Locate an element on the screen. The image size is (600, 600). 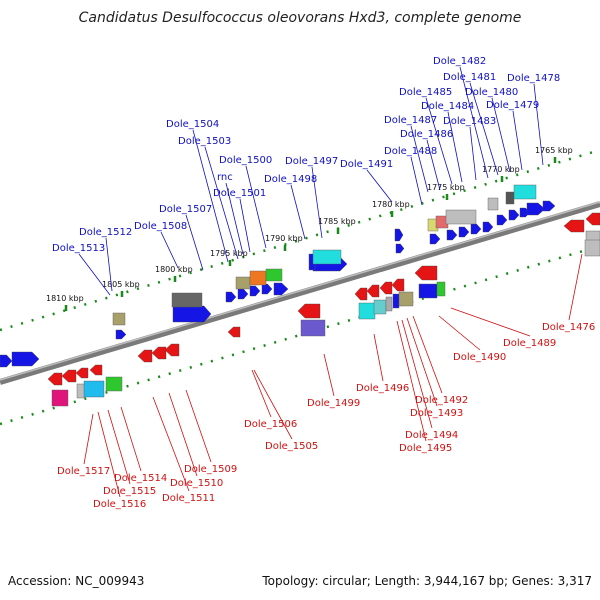
forward-gene-label: Dole_1512 is located at coordinates (105, 232).